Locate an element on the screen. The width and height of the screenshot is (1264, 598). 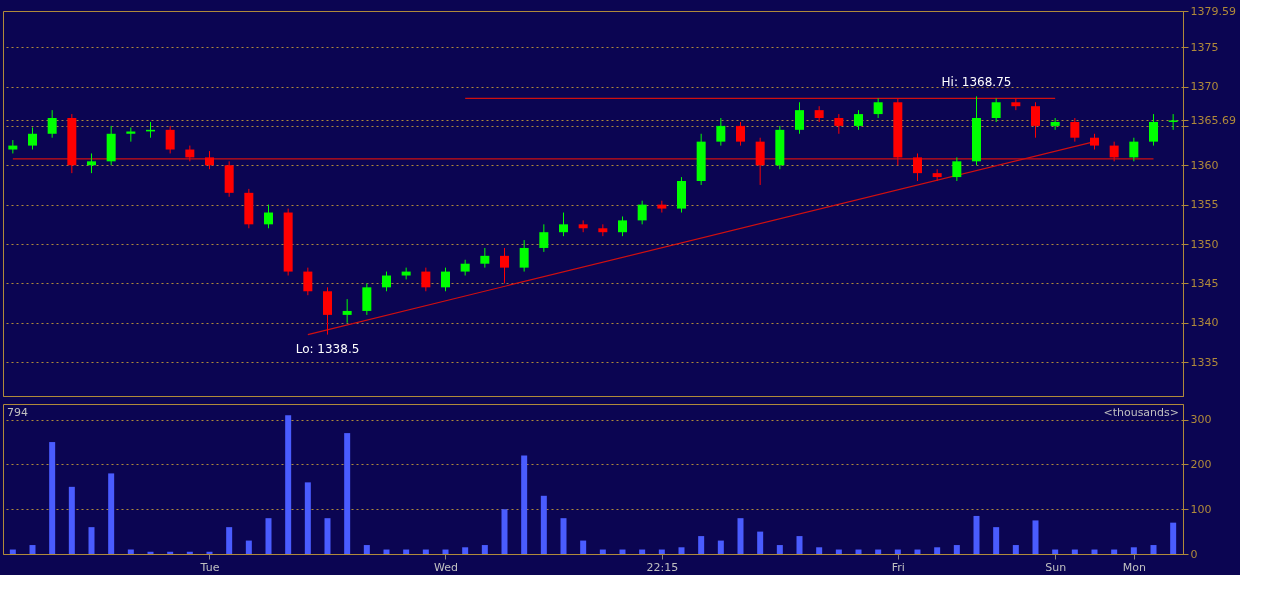
x-tick-label: 22:15 is located at coordinates (662, 567).